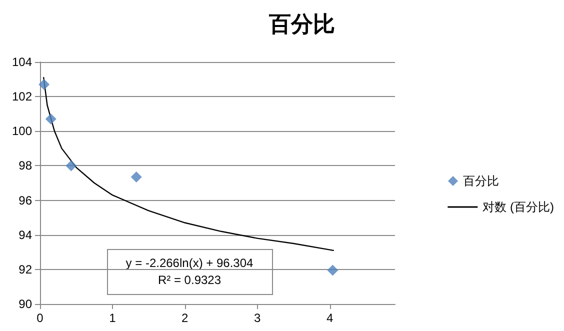  Describe the element at coordinates (190, 280) in the screenshot. I see `annotation: R² = 0.9323` at that location.